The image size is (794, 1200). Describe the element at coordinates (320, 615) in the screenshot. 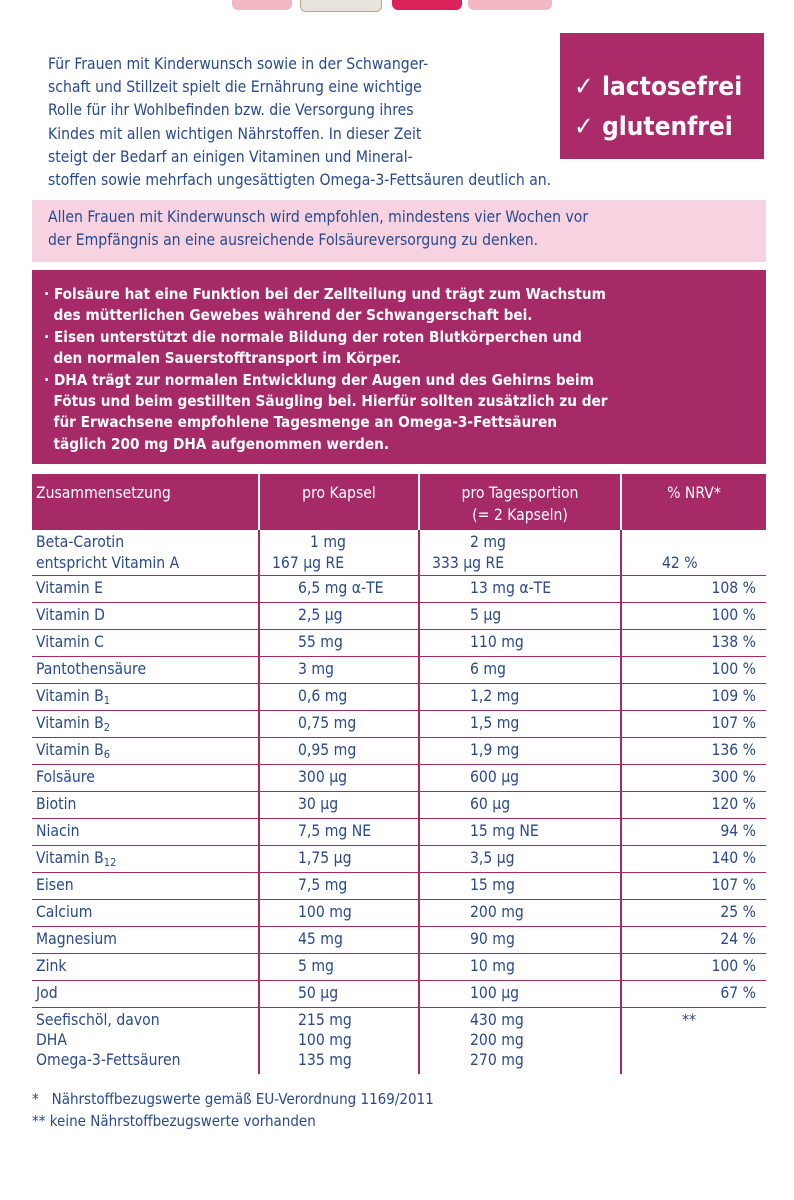

I see `per-capsule-value: 2,5 µg` at that location.